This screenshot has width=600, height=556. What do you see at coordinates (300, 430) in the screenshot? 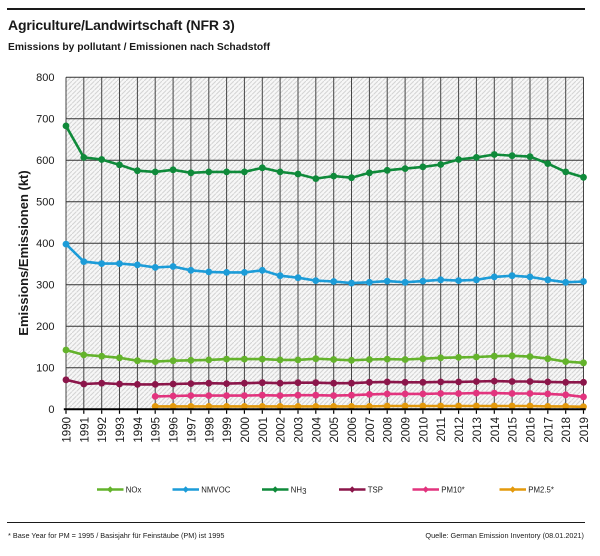
I see `svg-text: 2003` at bounding box center [300, 430].